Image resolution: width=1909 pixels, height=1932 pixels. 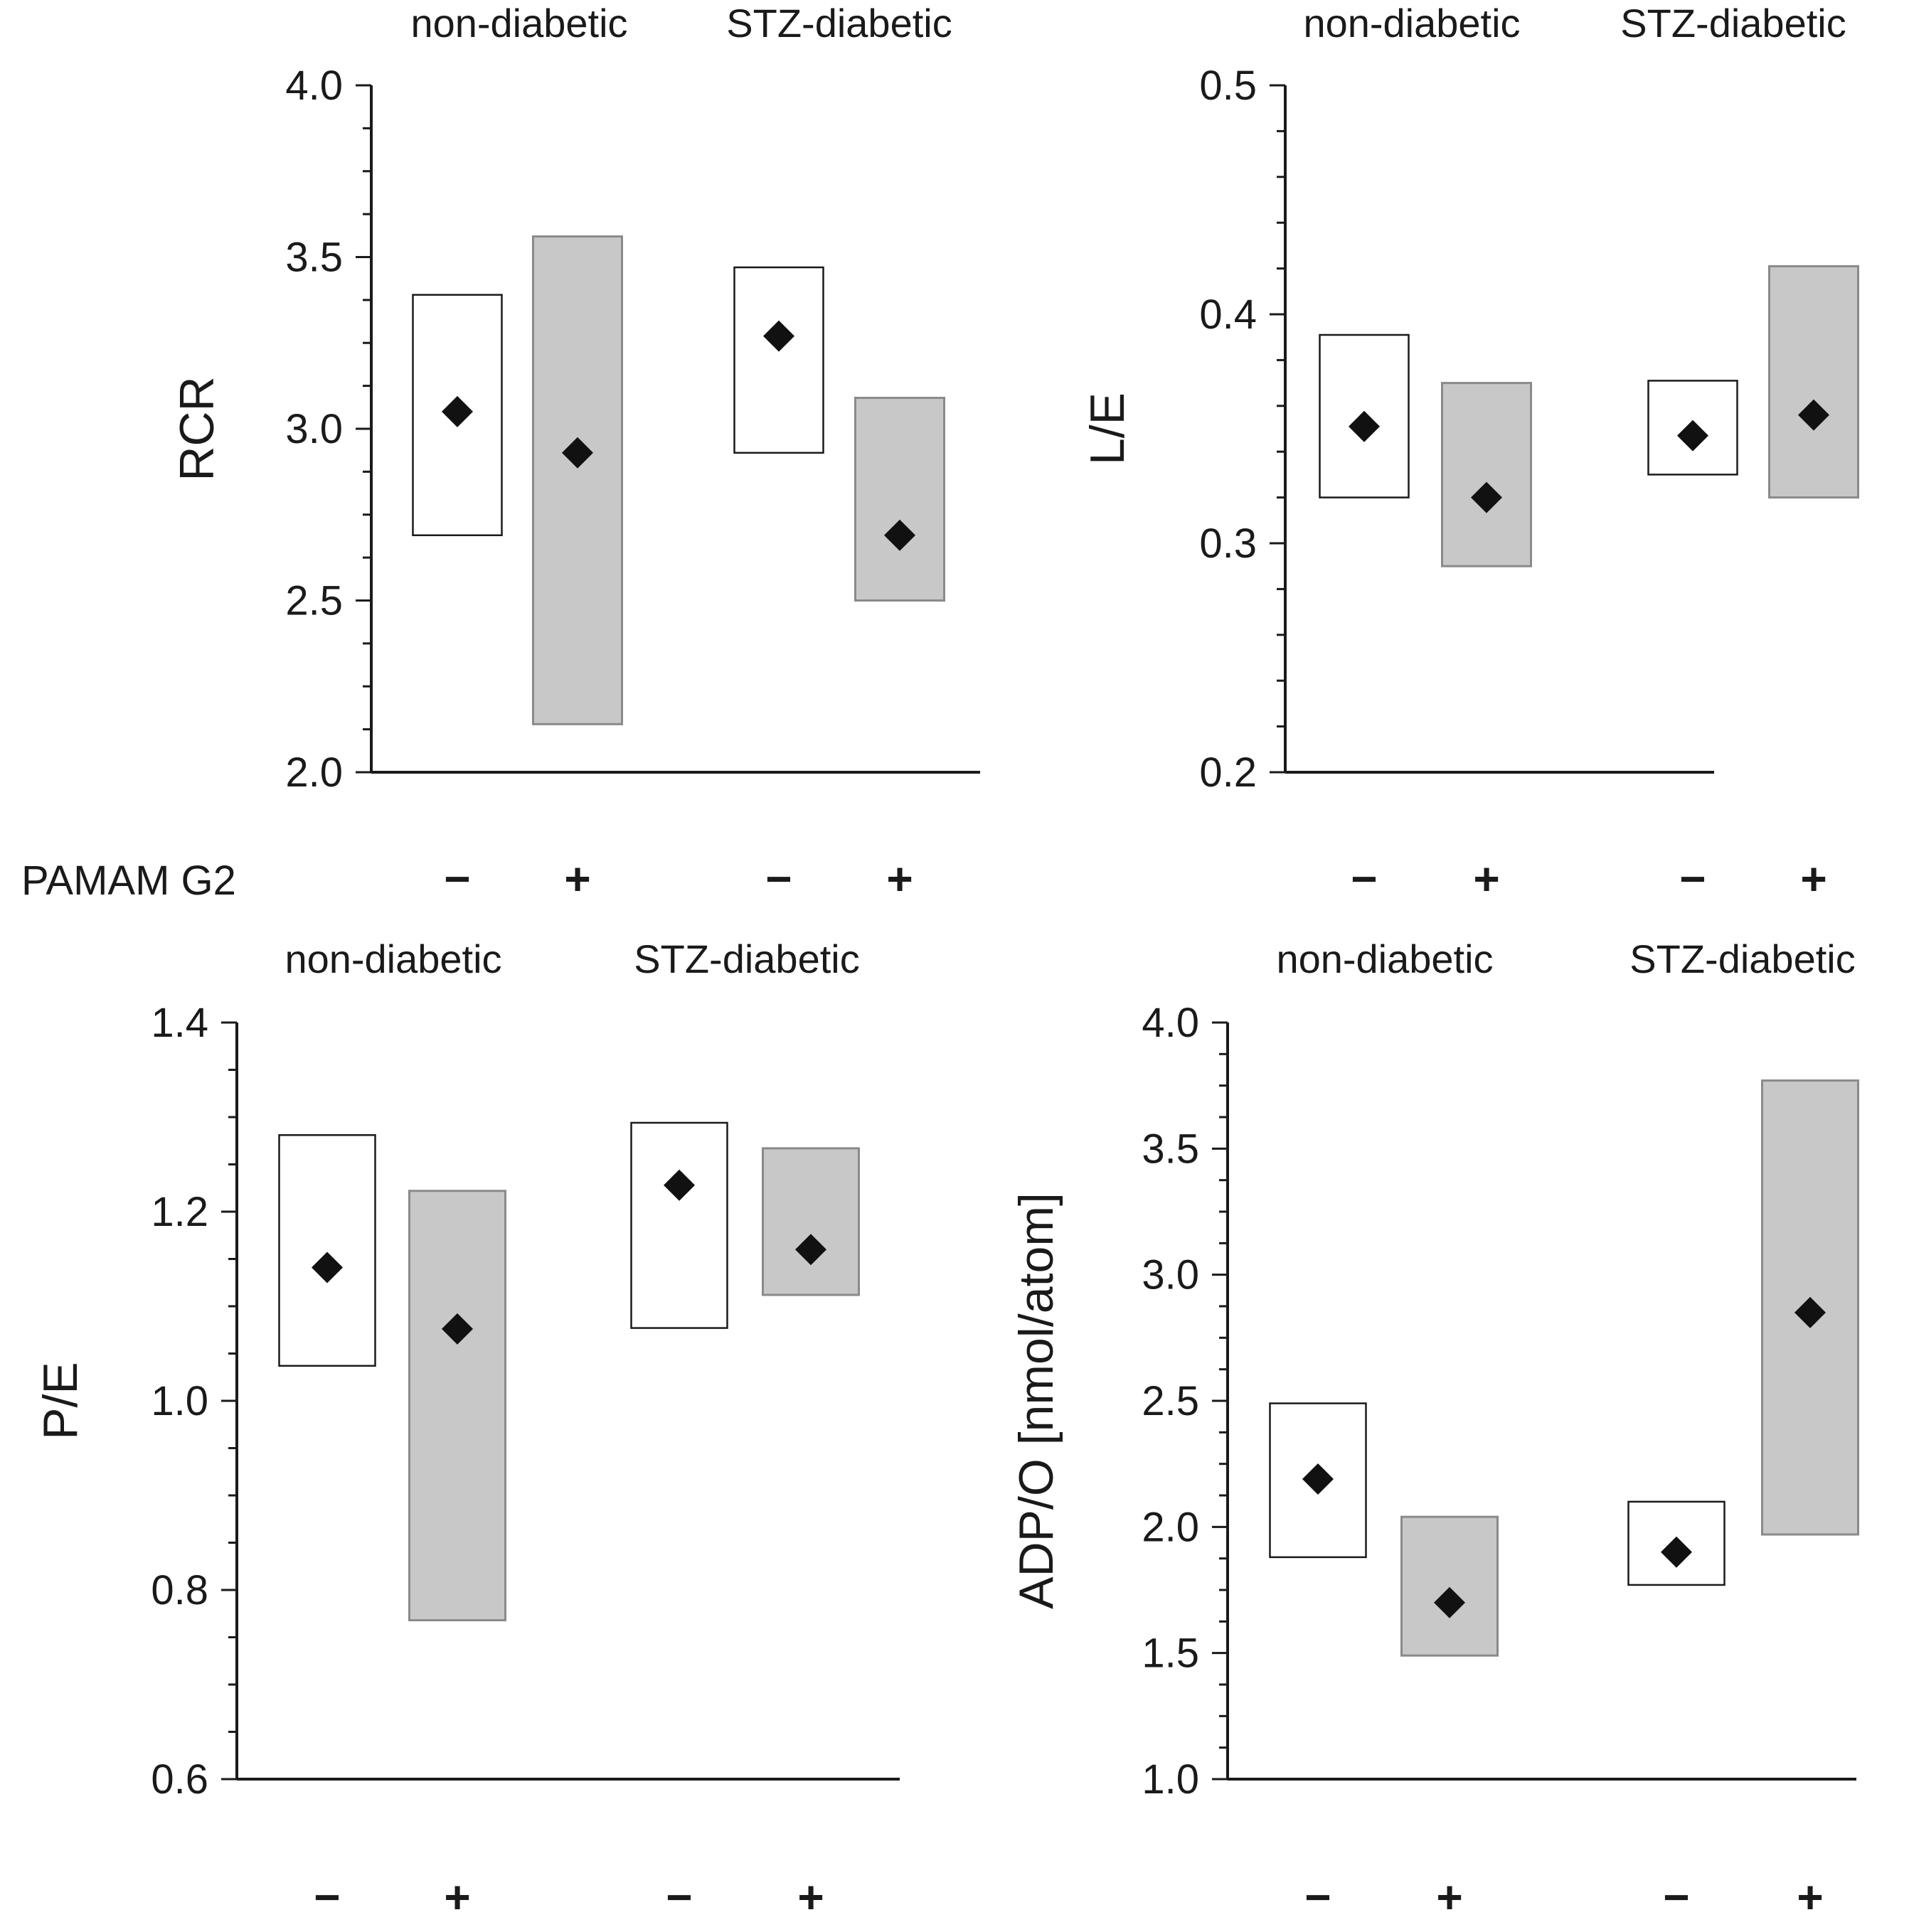 What do you see at coordinates (1107, 429) in the screenshot?
I see `y-axis-title: L/E` at bounding box center [1107, 429].